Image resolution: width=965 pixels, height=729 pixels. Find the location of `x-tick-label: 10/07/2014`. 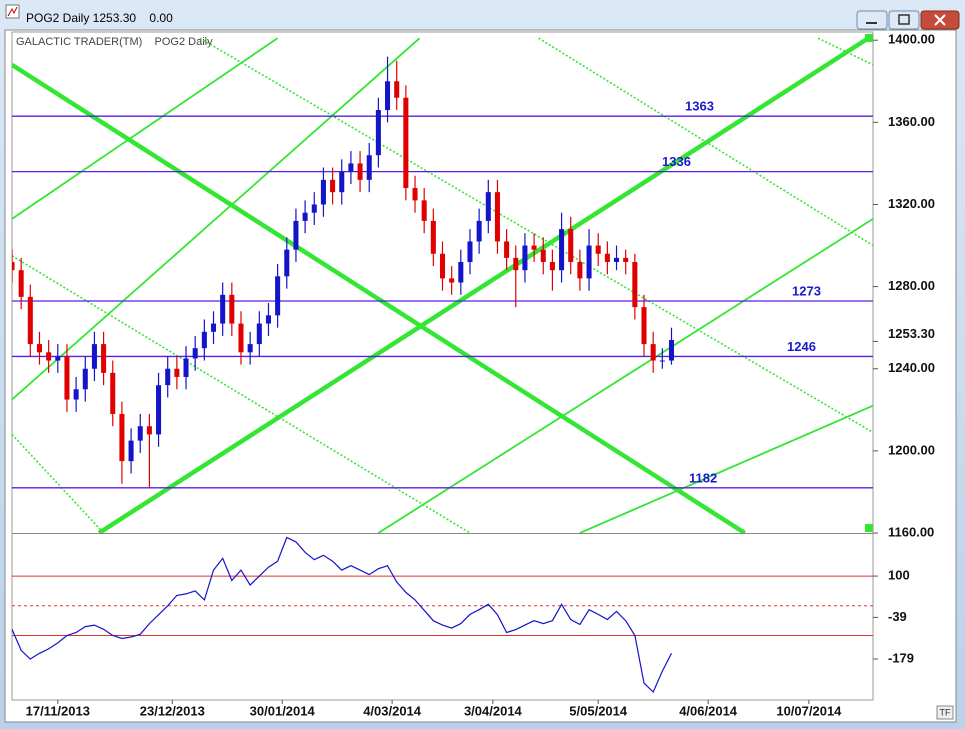

x-tick-label: 10/07/2014 is located at coordinates (809, 710).